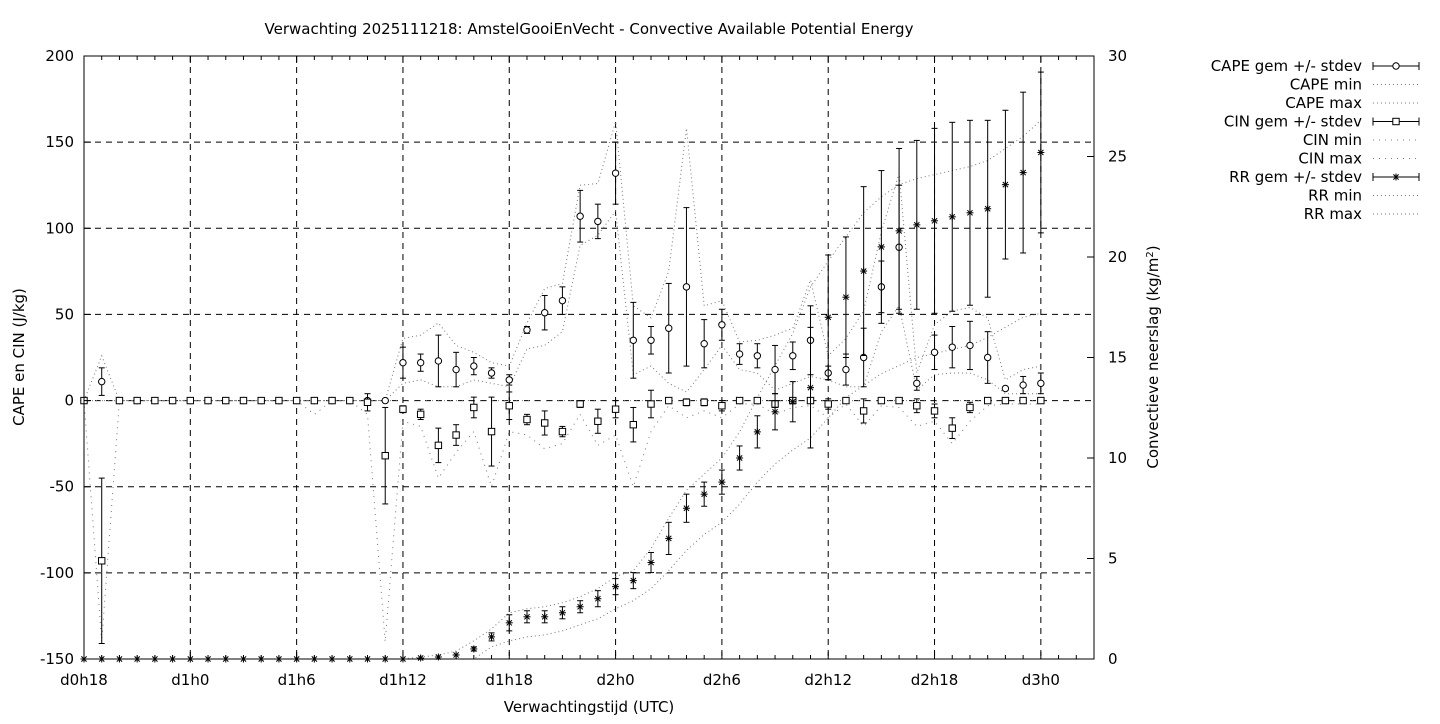 Image resolution: width=1440 pixels, height=724 pixels. Describe the element at coordinates (1396, 121) in the screenshot. I see `legend-square-marker` at that location.